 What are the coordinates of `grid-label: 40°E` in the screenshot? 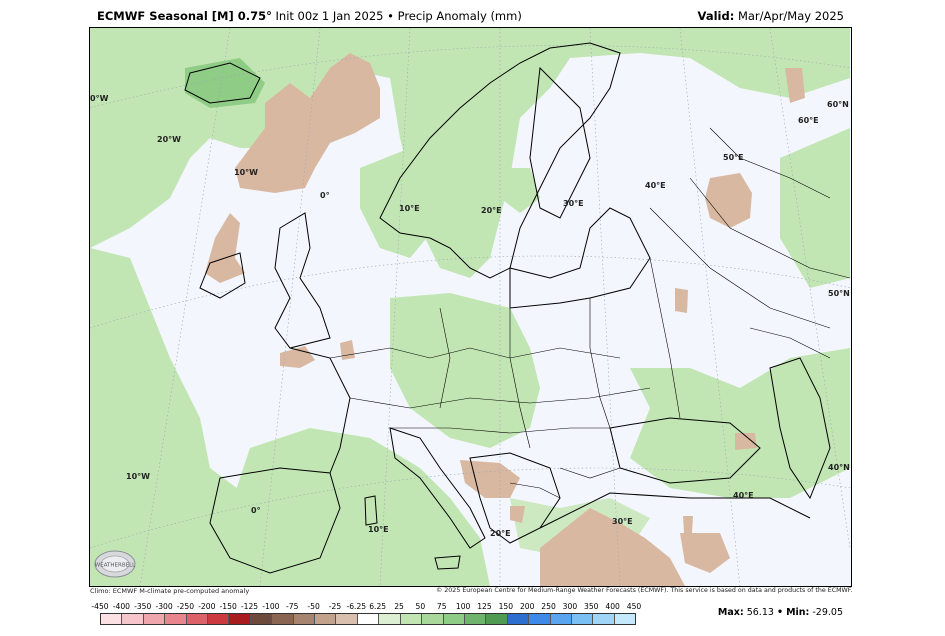 It's located at (655, 185).